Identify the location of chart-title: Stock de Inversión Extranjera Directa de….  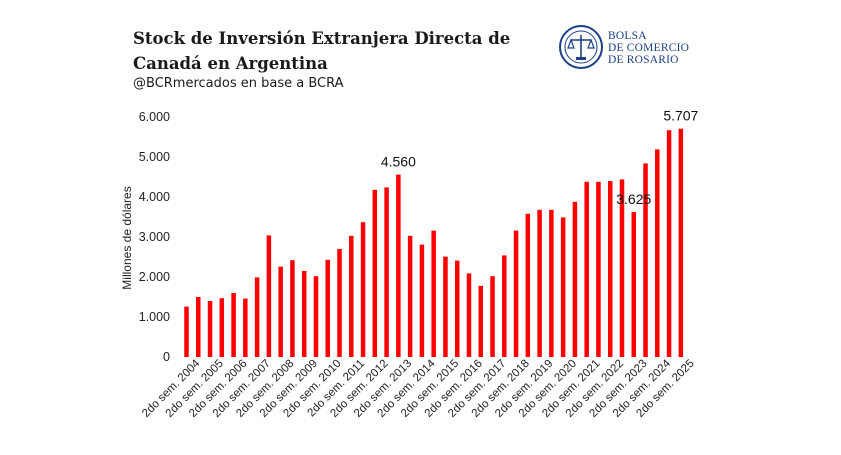
(322, 51).